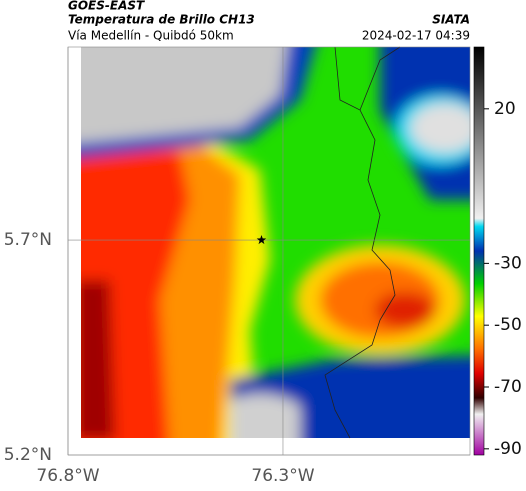 The width and height of the screenshot is (526, 491). I want to click on source: GOES-EAST, so click(106, 6).